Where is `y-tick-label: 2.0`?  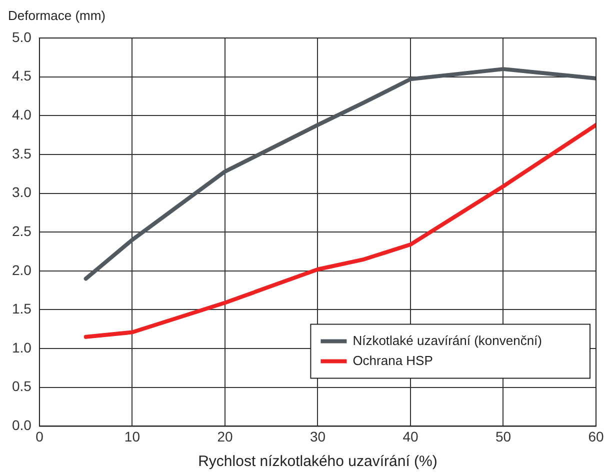
y-tick-label: 2.0 is located at coordinates (22, 270).